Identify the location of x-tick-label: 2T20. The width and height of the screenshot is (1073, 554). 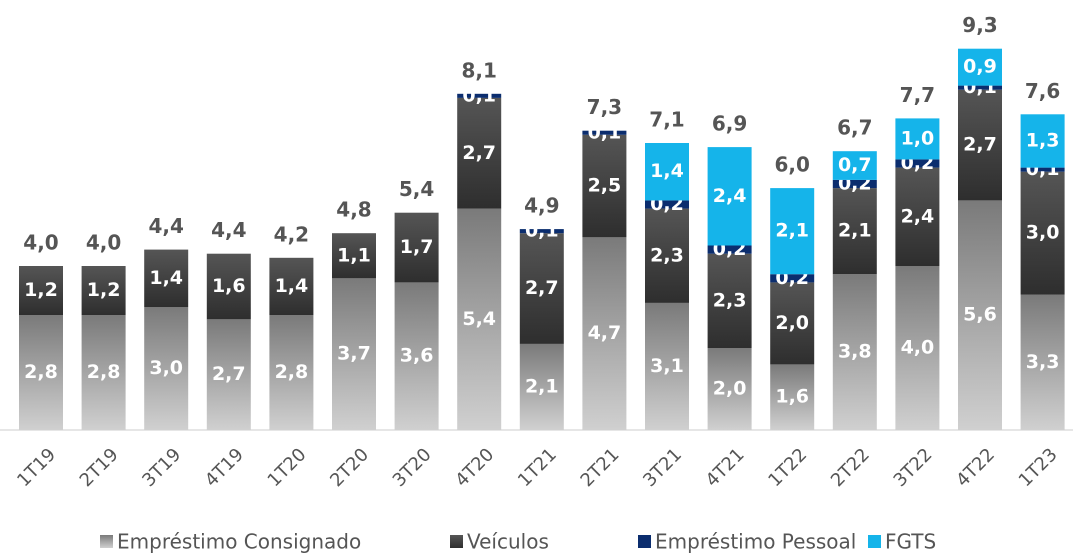
(349, 467).